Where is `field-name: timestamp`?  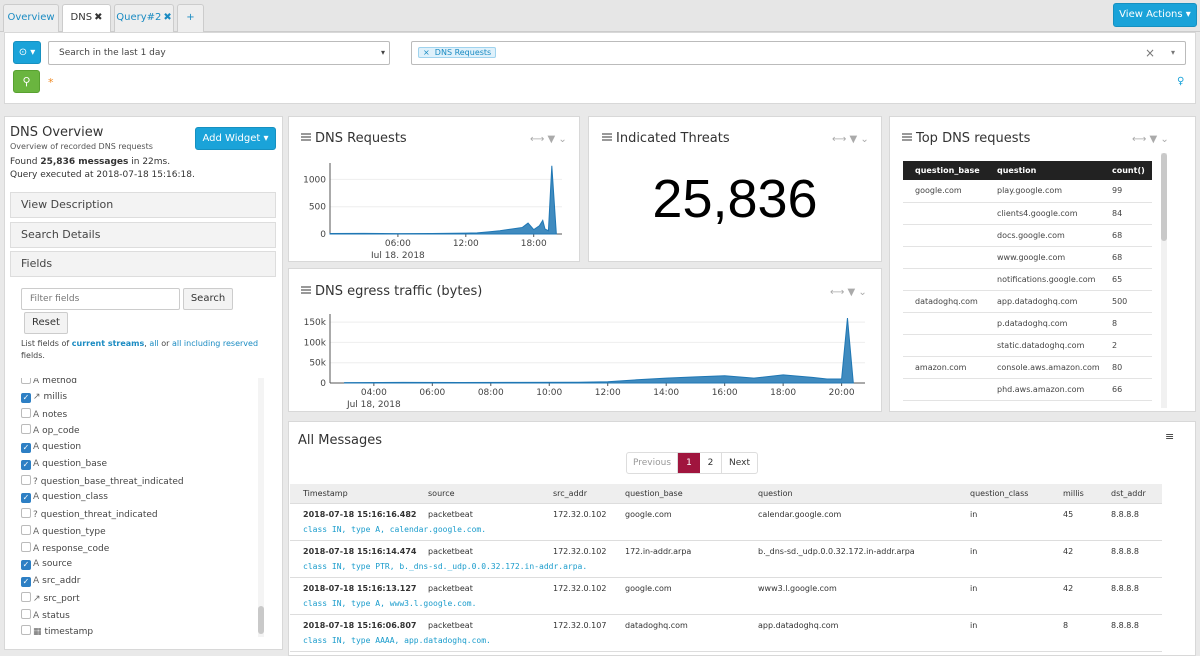 field-name: timestamp is located at coordinates (69, 632).